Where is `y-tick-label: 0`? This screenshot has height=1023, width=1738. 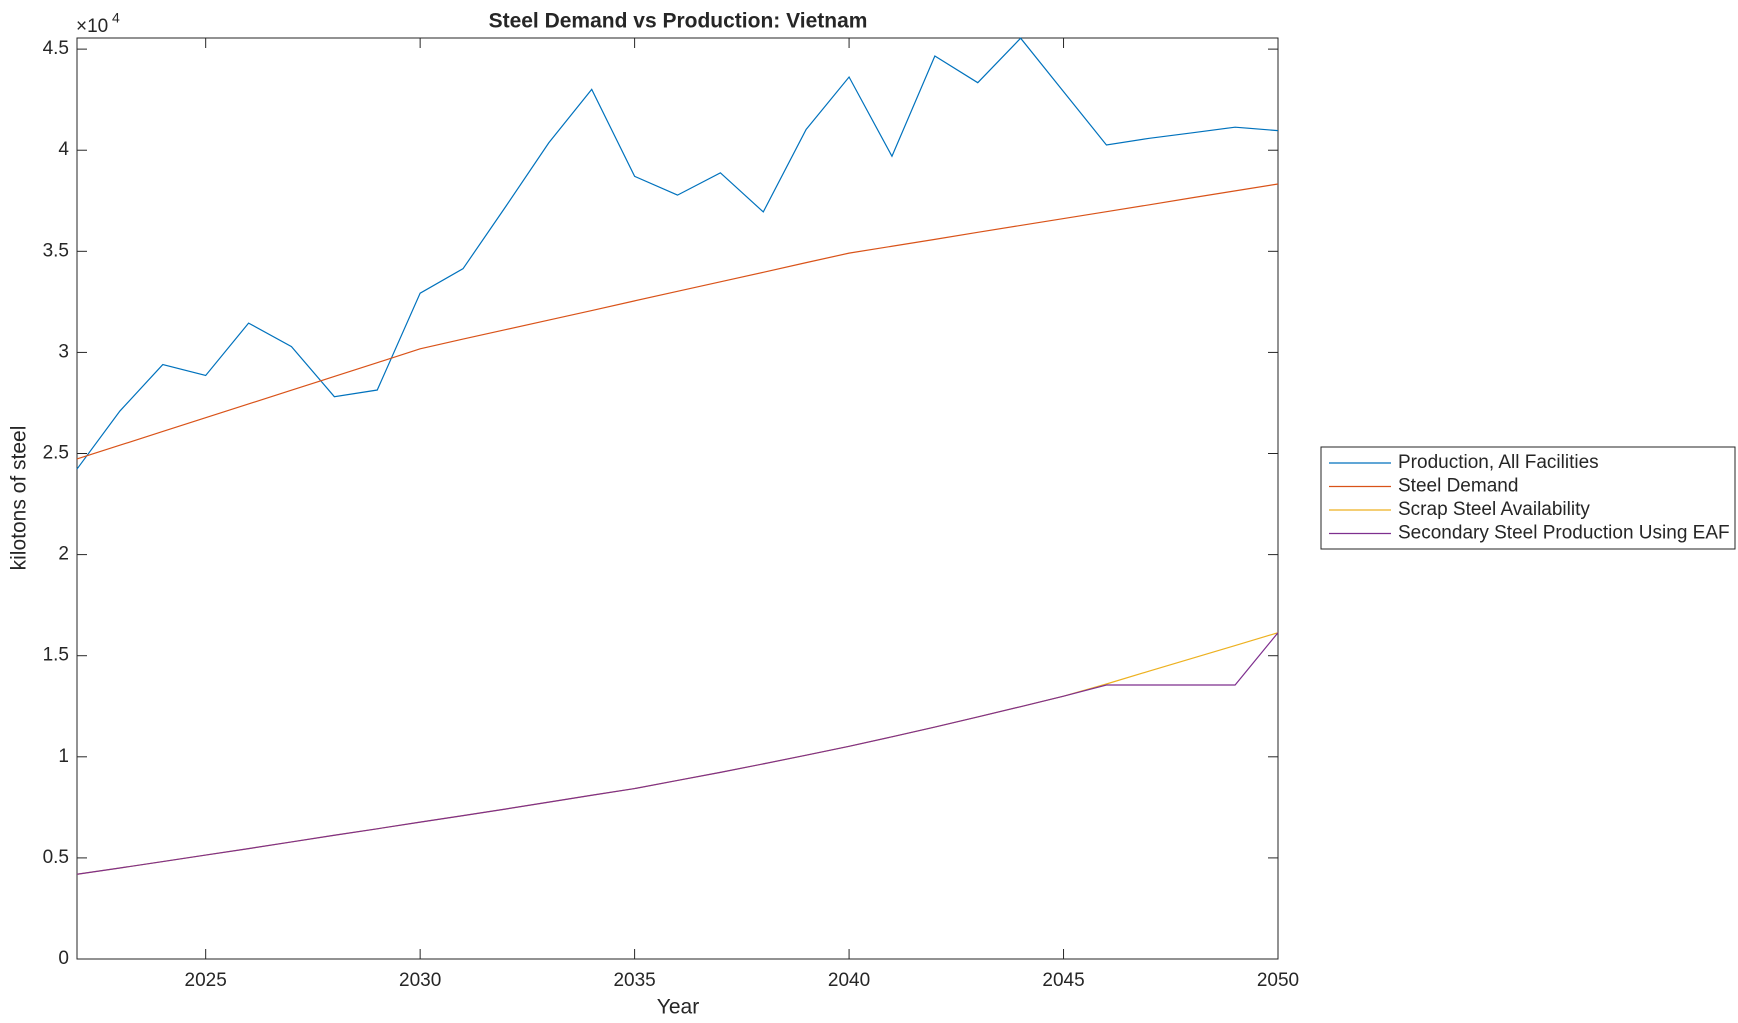 y-tick-label: 0 is located at coordinates (63, 958).